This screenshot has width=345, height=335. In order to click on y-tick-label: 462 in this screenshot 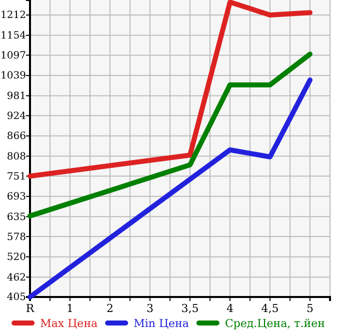, I will do `click(16, 278)`.